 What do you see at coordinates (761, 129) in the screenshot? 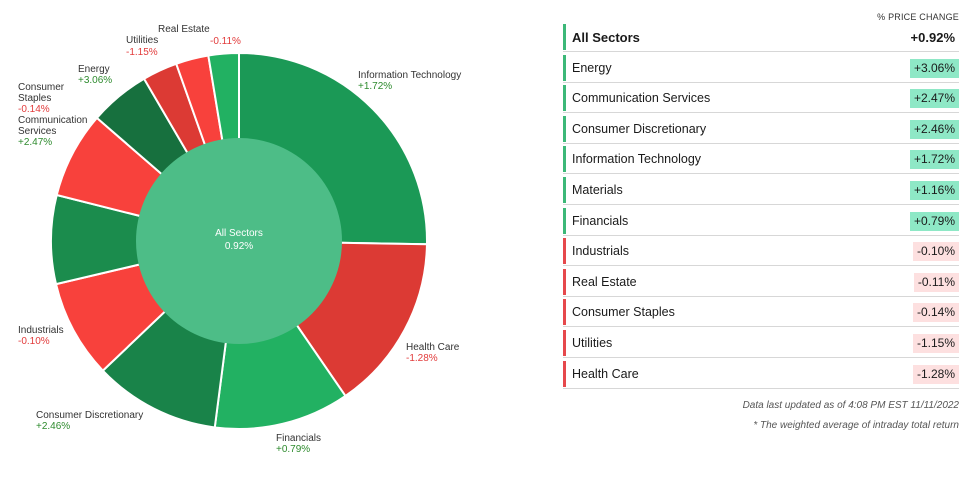
I see `table-row: Consumer Discretionary +2.46%` at bounding box center [761, 129].